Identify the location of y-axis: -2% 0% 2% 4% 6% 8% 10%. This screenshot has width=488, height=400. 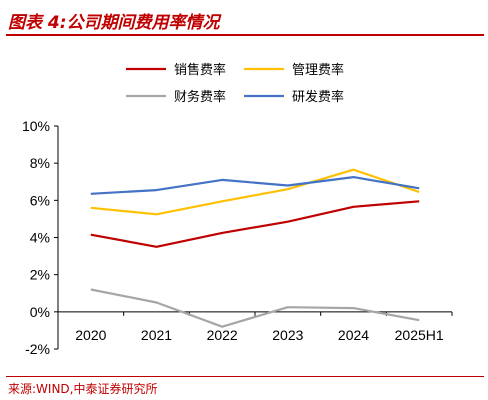
(40, 237).